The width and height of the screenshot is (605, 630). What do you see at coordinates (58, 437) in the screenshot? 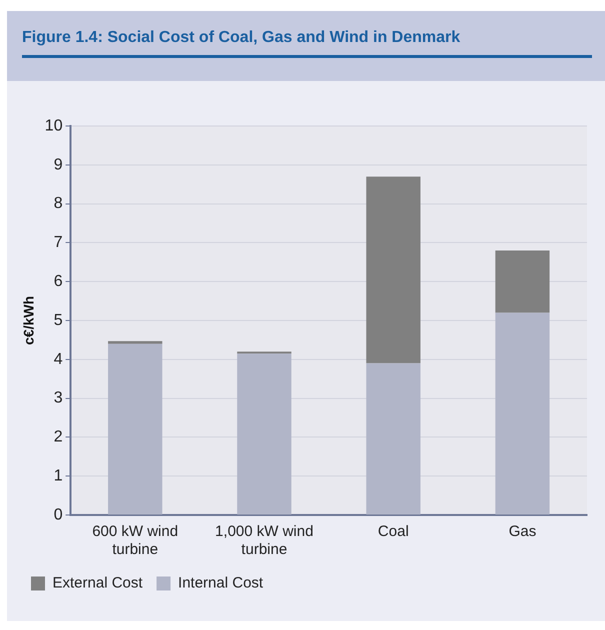
I see `y-tick-label: 2` at bounding box center [58, 437].